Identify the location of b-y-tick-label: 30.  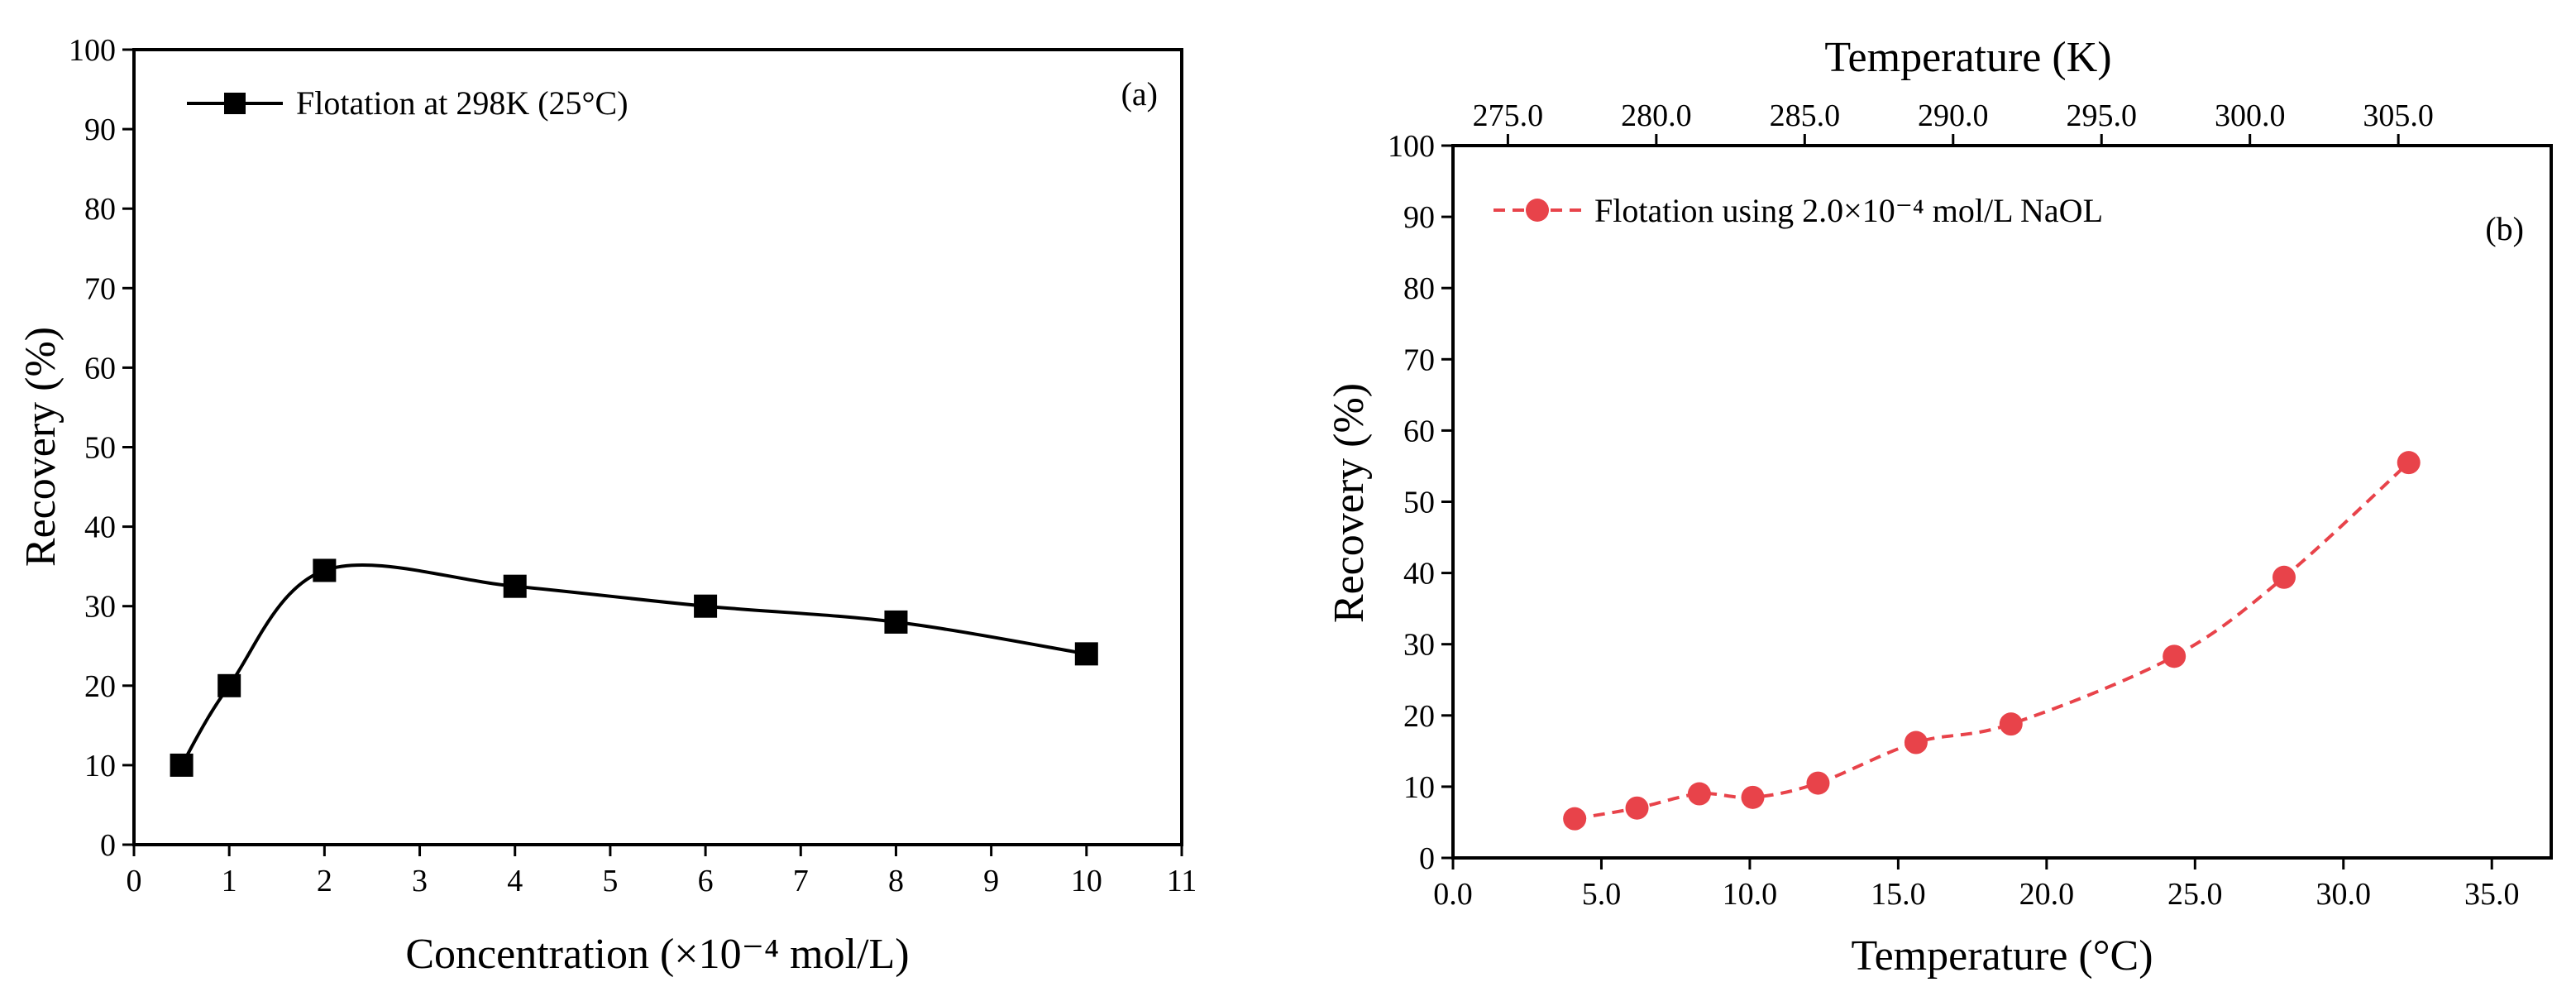
(1419, 645).